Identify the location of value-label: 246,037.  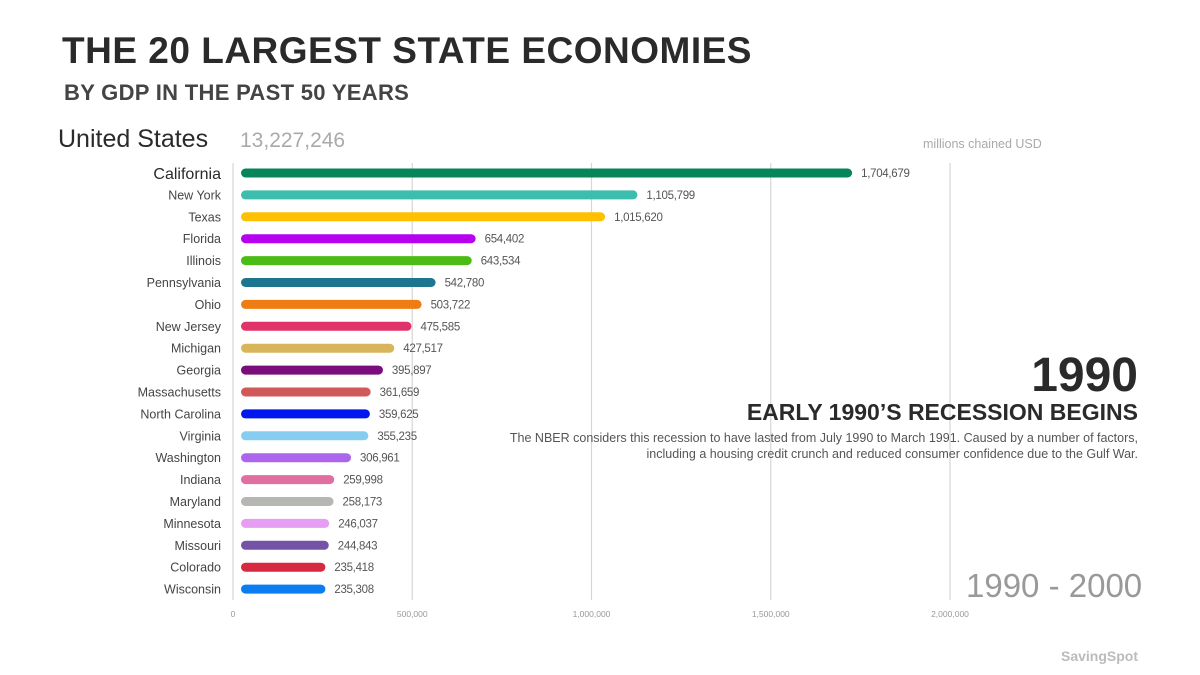
(357, 524).